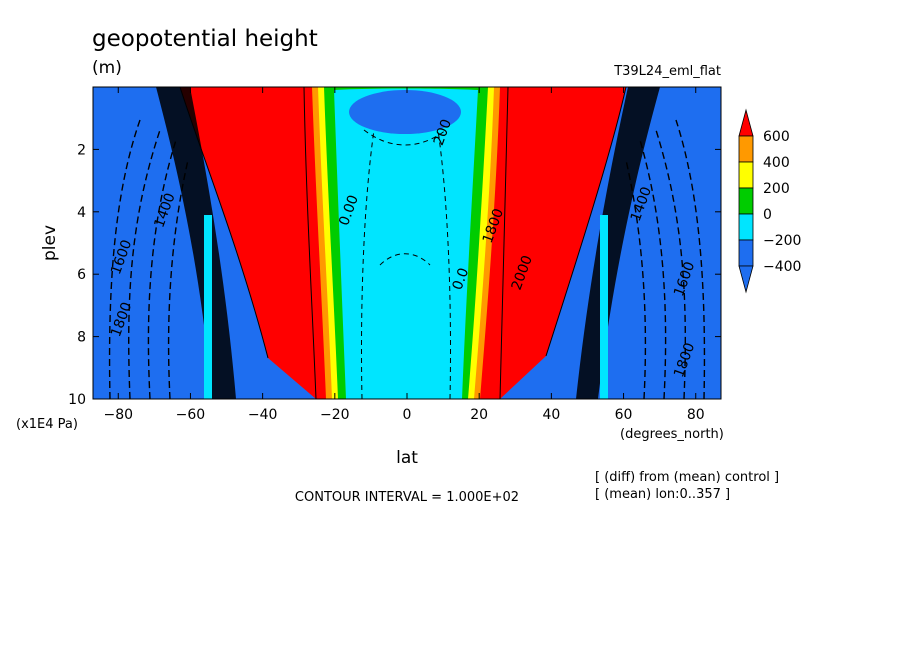  Describe the element at coordinates (407, 497) in the screenshot. I see `contour-interval: CONTOUR INTERVAL = 1.000E+02` at that location.